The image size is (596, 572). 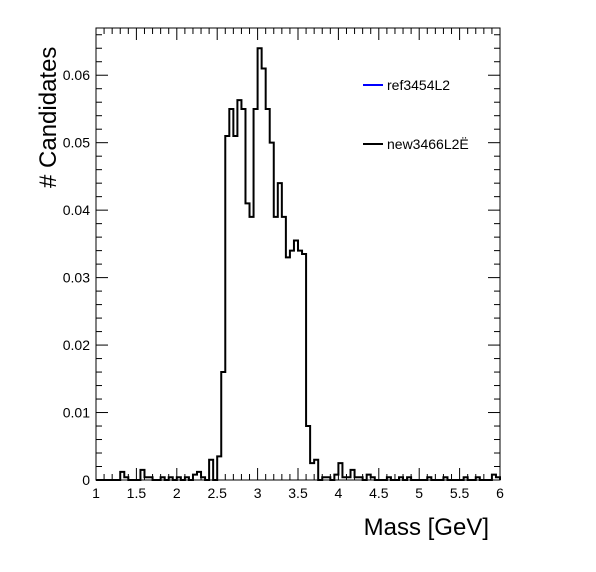 I want to click on y-tick-label: 0.02, so click(x=76, y=345).